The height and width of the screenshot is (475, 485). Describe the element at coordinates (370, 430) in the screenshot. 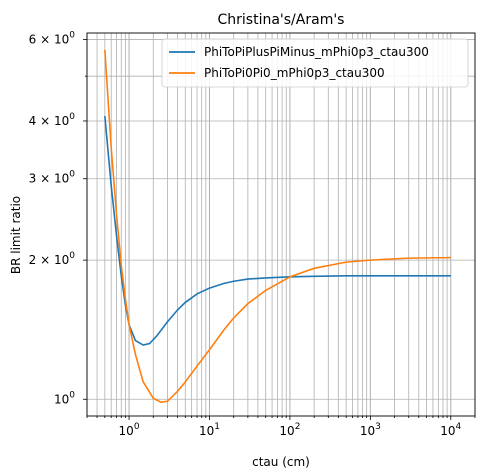

I see `x-tick-label: 10³` at that location.